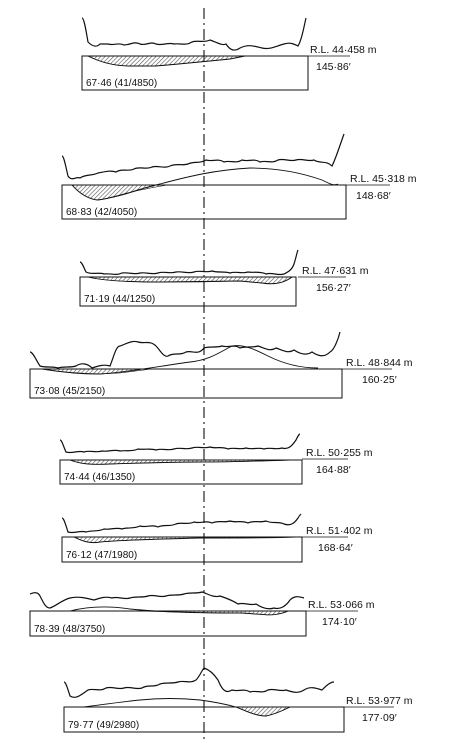 The height and width of the screenshot is (746, 458). What do you see at coordinates (333, 470) in the screenshot?
I see `reduced-level-ft: 164·88′` at bounding box center [333, 470].